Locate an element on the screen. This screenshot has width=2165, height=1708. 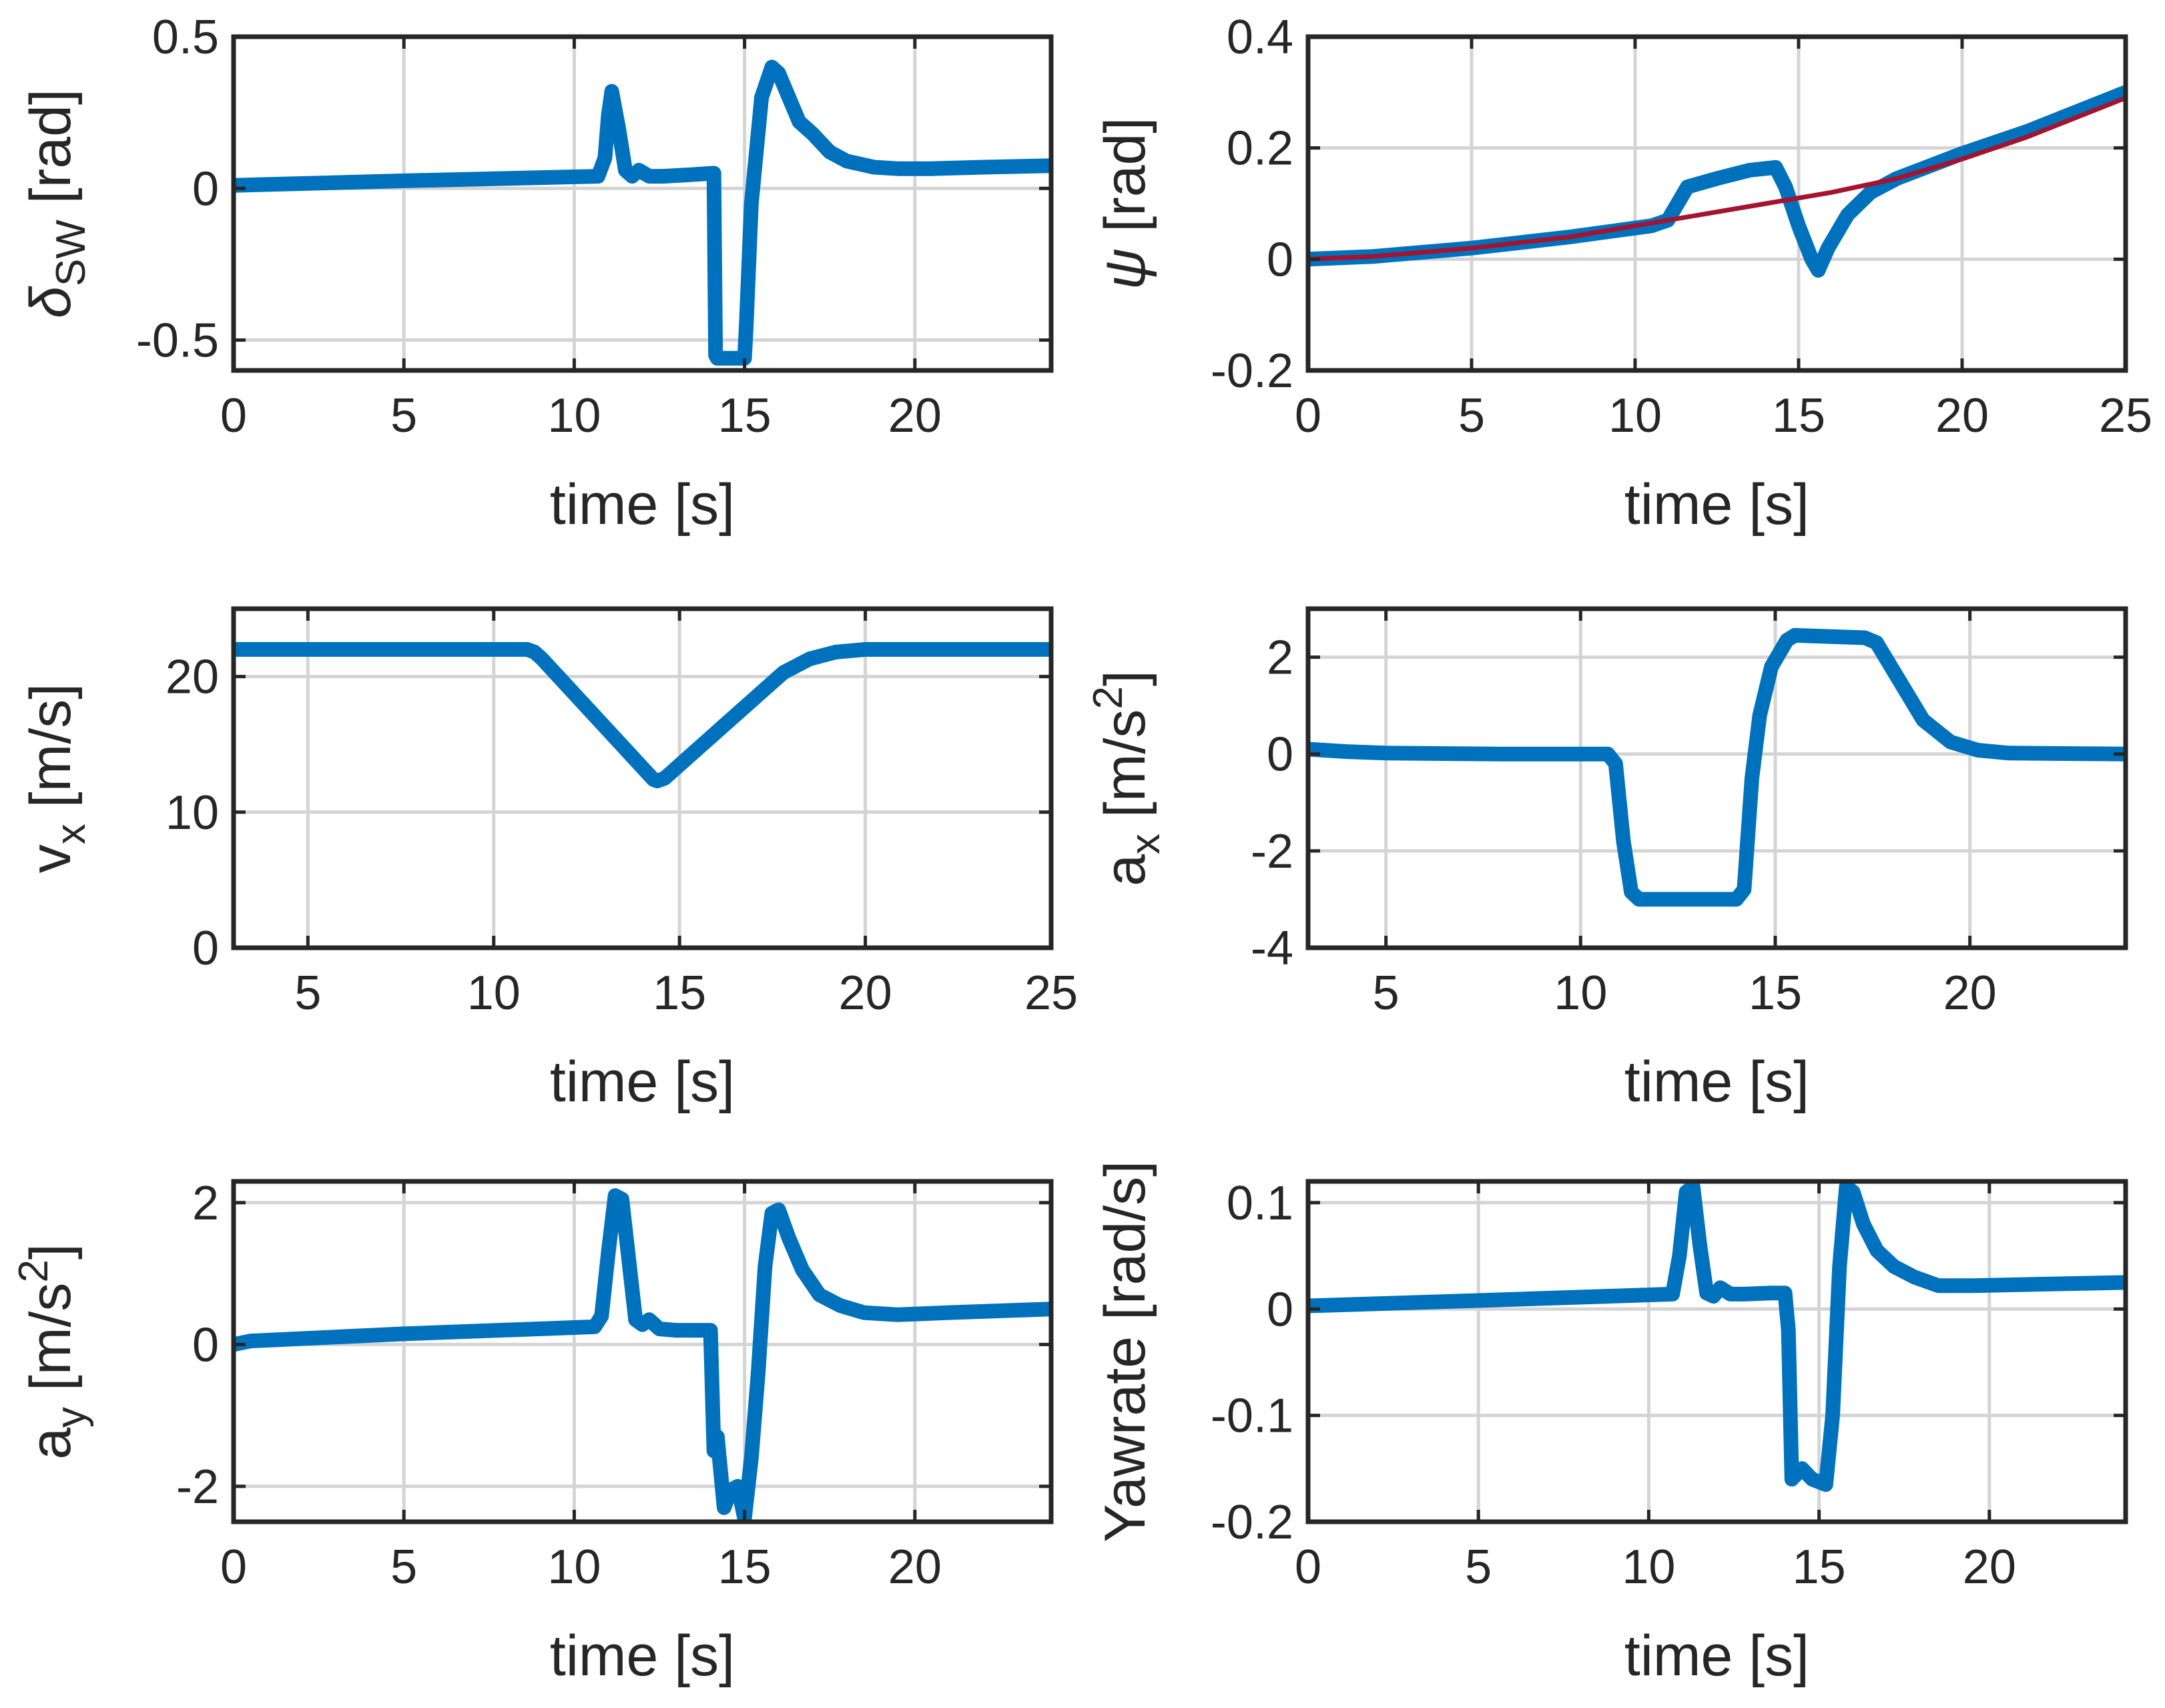
y-tick-label: 20 is located at coordinates (192, 678).